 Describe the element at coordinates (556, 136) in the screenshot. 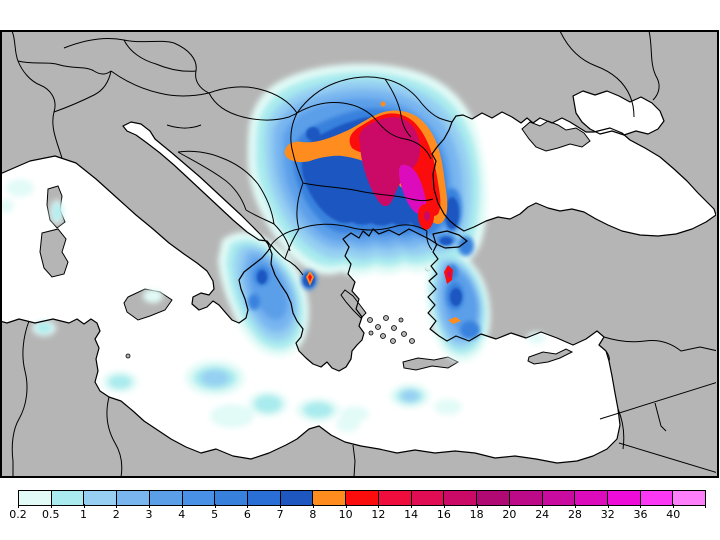

I see `crimea-peninsula` at that location.